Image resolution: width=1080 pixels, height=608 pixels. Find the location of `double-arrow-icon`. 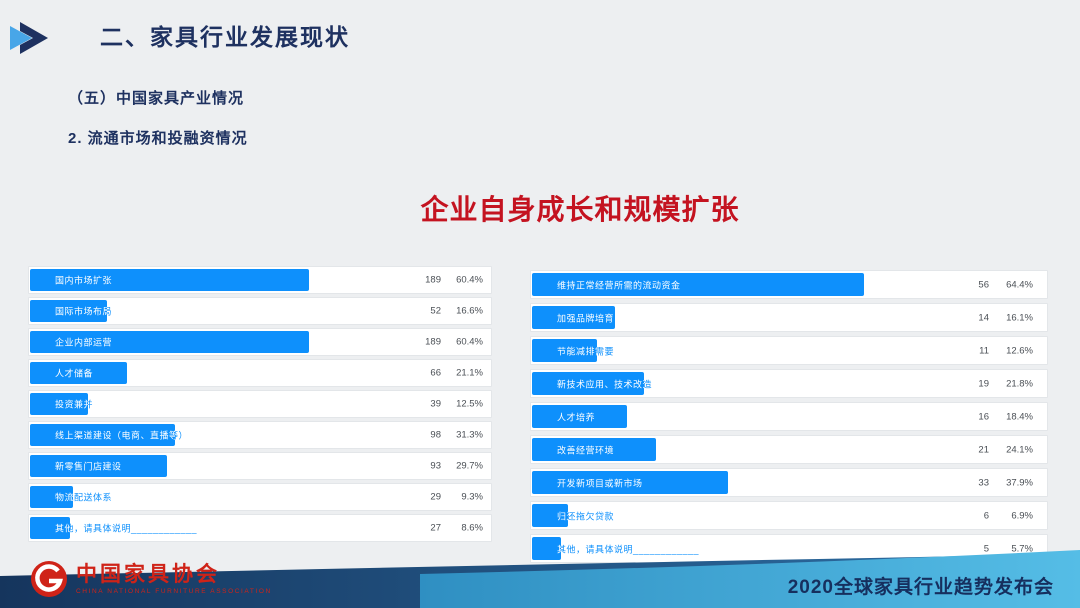

double-arrow-icon is located at coordinates (29, 38).